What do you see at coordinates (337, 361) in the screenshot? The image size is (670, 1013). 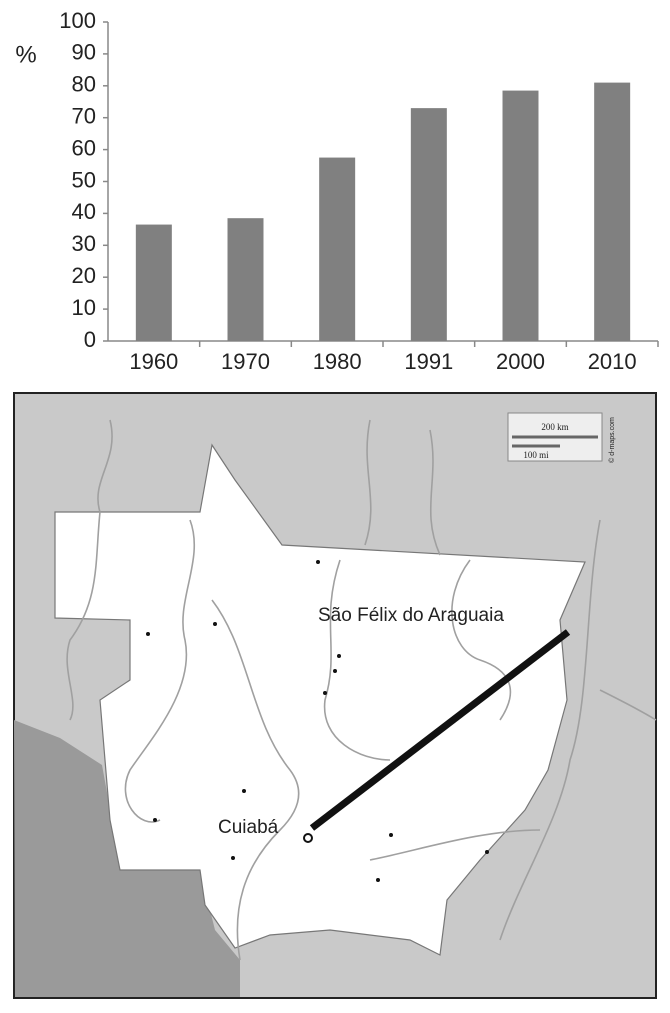 I see `x-tick-label: 1980` at bounding box center [337, 361].